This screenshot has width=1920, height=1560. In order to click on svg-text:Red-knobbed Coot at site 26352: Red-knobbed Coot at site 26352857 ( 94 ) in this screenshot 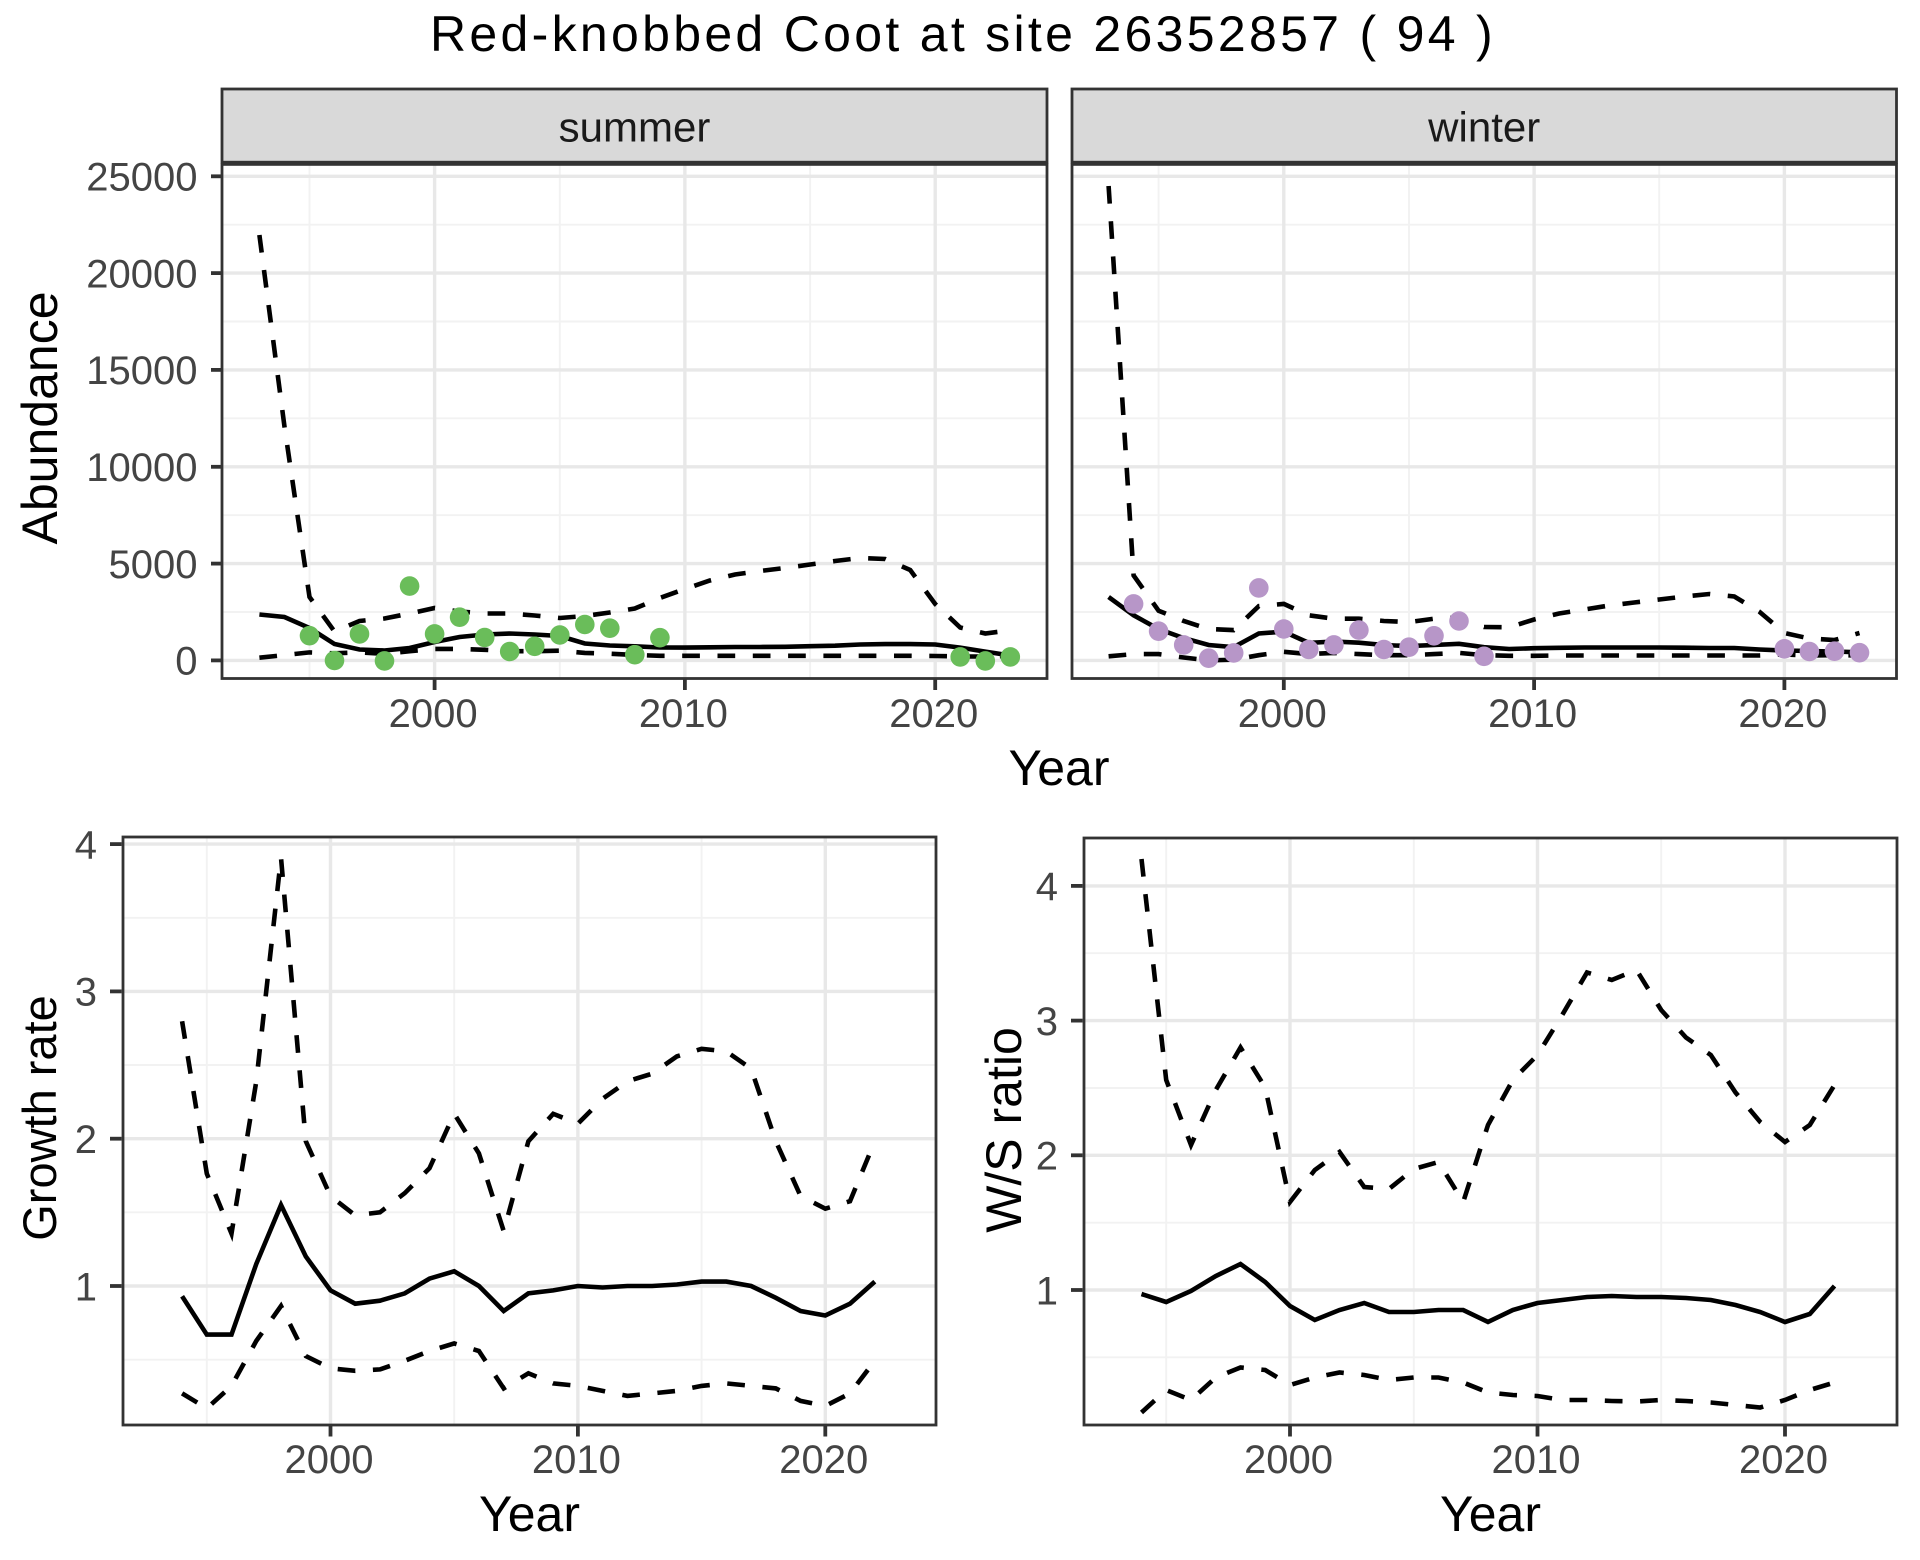, I will do `click(963, 34)`.